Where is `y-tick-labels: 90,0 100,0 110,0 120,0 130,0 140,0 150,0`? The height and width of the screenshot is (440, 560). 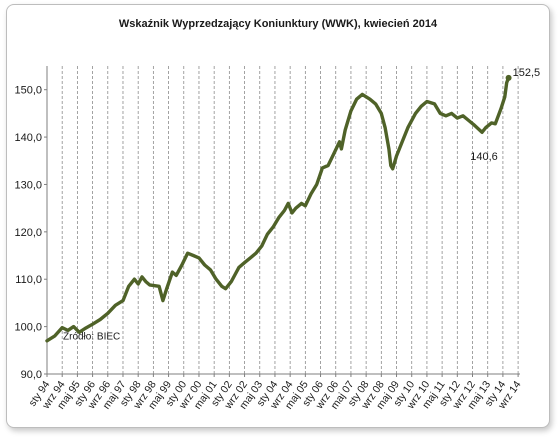 y-tick-labels: 90,0 100,0 110,0 120,0 130,0 140,0 150,0 is located at coordinates (30, 233).